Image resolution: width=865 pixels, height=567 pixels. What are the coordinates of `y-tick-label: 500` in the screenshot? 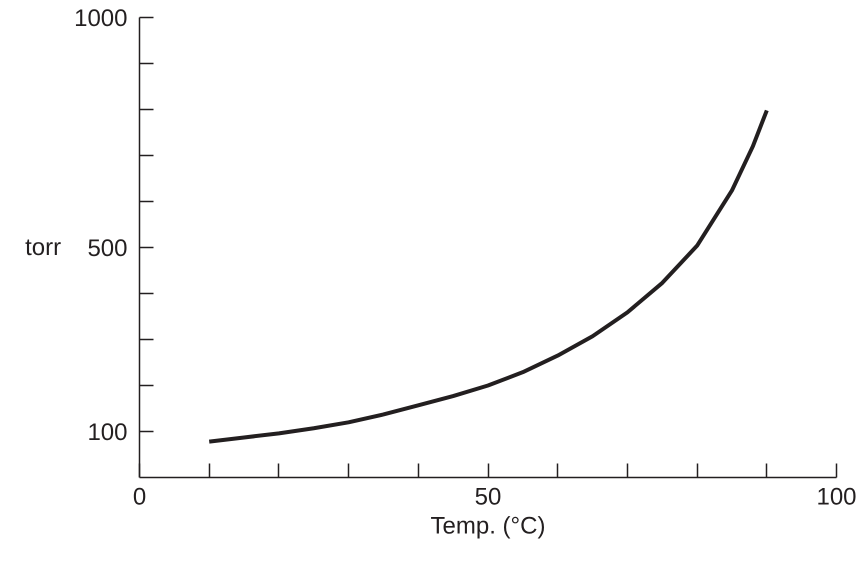 It's located at (107, 248).